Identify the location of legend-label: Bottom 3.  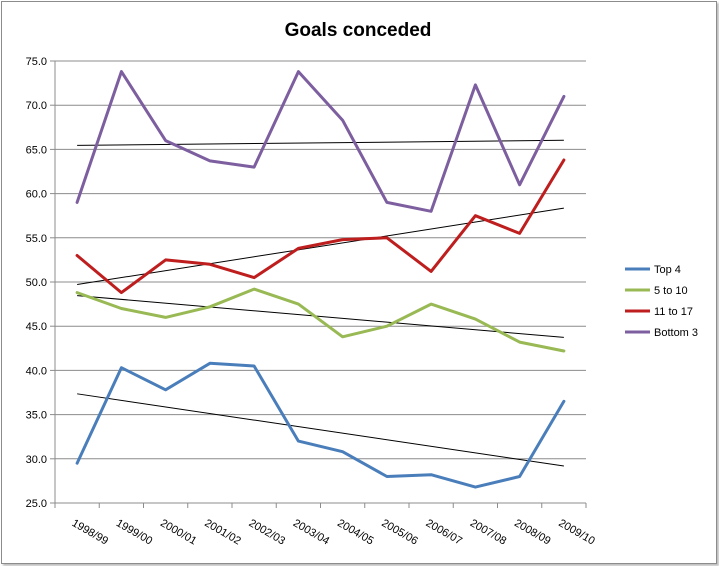
(676, 333).